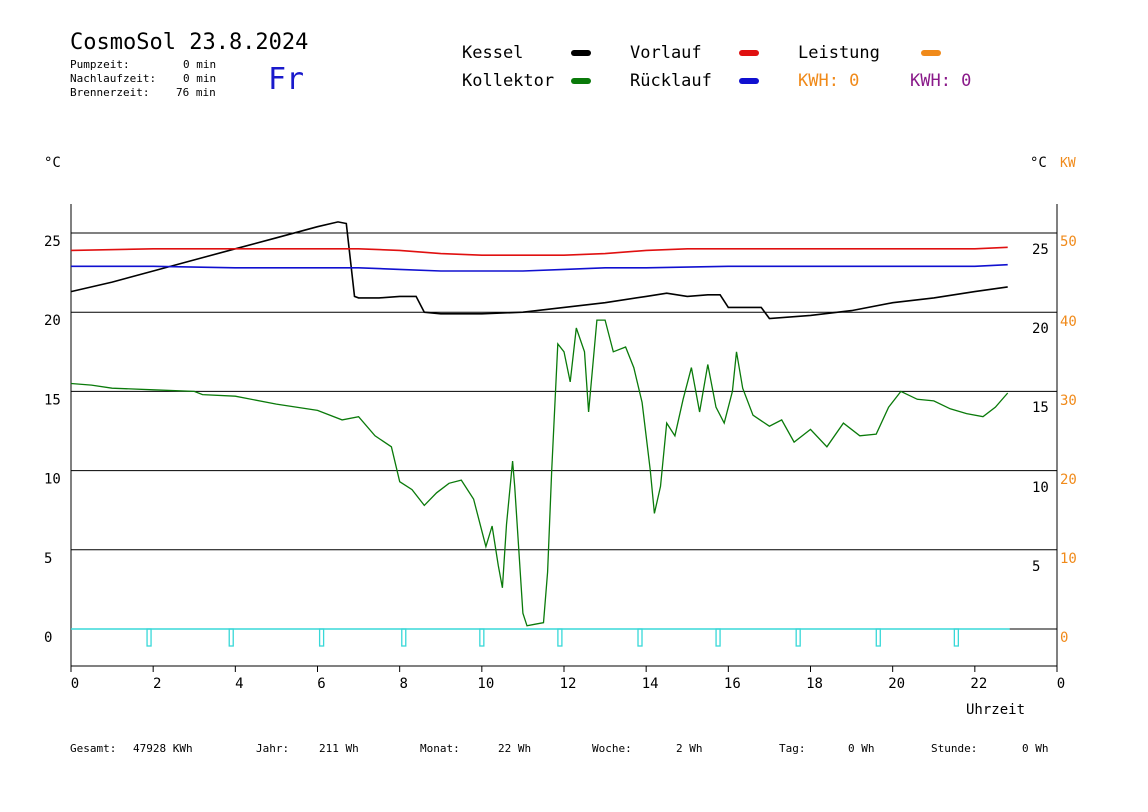 This screenshot has height=812, width=1148. I want to click on chart-title: CosmoSol 23.8.2024, so click(189, 42).